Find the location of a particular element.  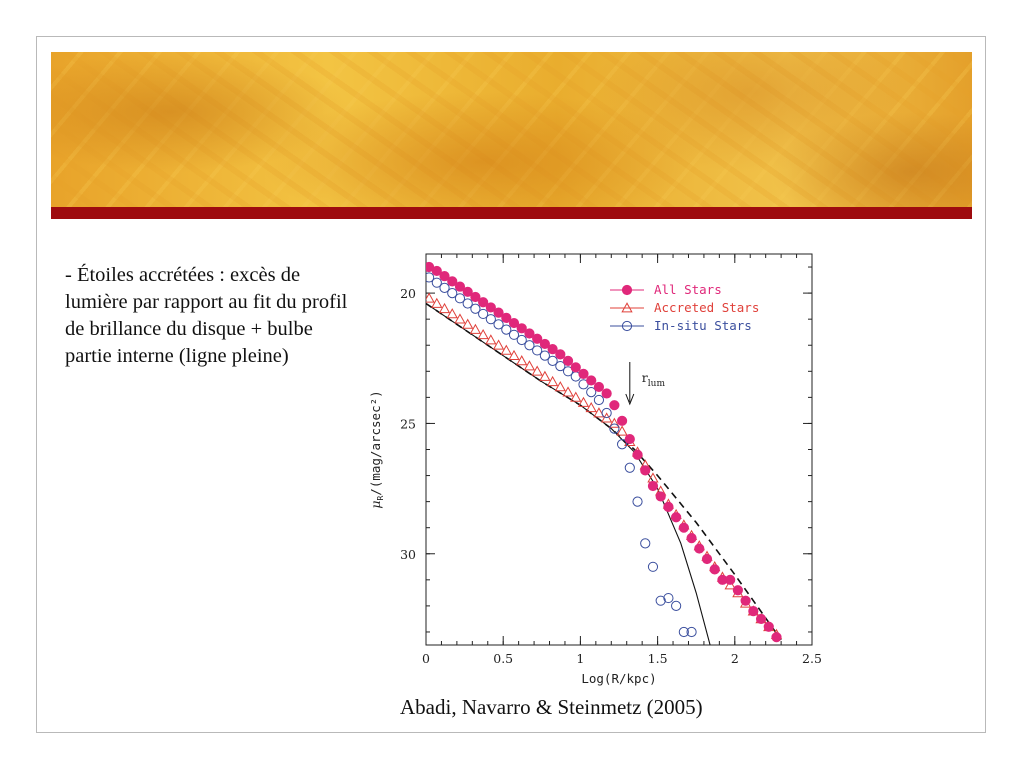

legend-label: Accreted Stars is located at coordinates (706, 307).